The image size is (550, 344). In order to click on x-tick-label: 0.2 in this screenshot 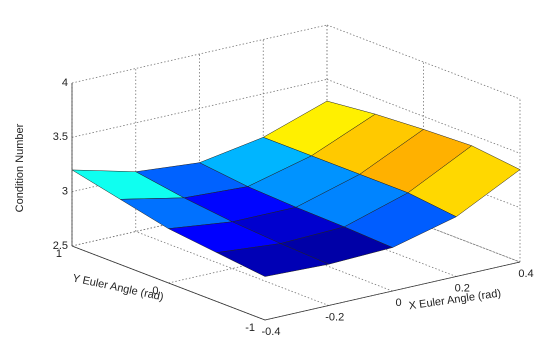, I will do `click(462, 288)`.